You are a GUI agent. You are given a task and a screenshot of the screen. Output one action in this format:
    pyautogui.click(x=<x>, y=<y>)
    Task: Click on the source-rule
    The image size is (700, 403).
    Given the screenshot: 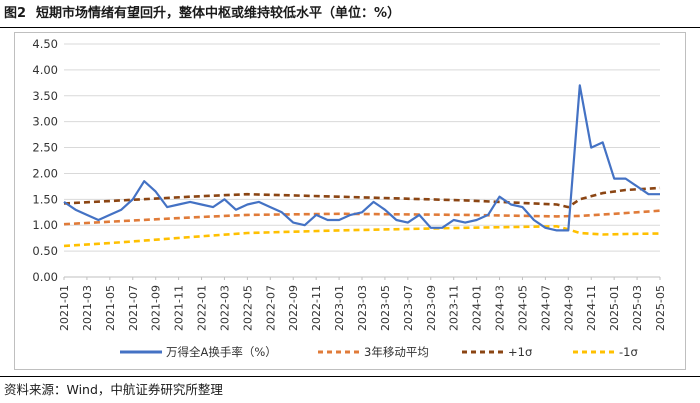 What is the action you would take?
    pyautogui.click(x=350, y=376)
    